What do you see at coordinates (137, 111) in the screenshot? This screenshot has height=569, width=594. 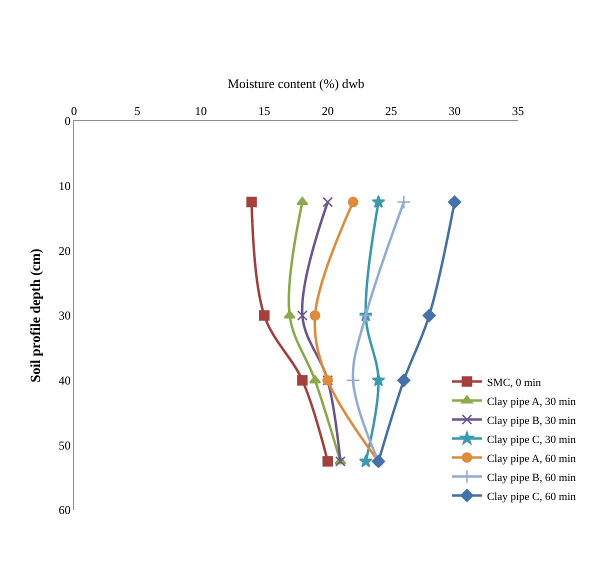 I see `x-tick-label: 5` at bounding box center [137, 111].